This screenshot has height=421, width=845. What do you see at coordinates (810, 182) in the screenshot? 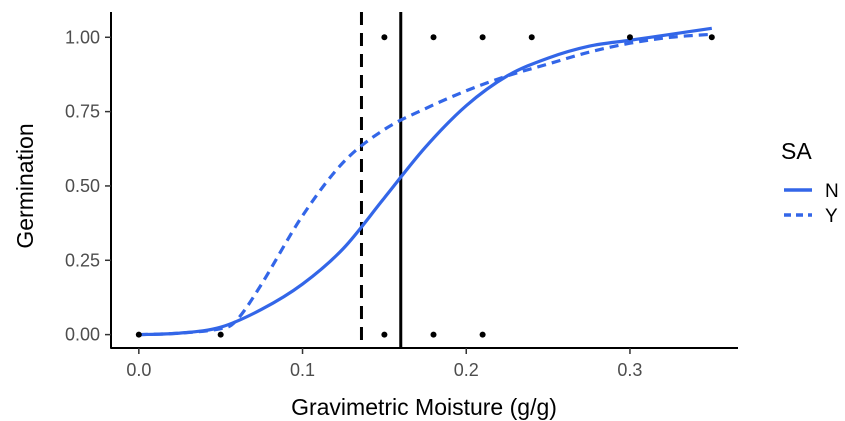
I see `legend: SA N Y` at bounding box center [810, 182].